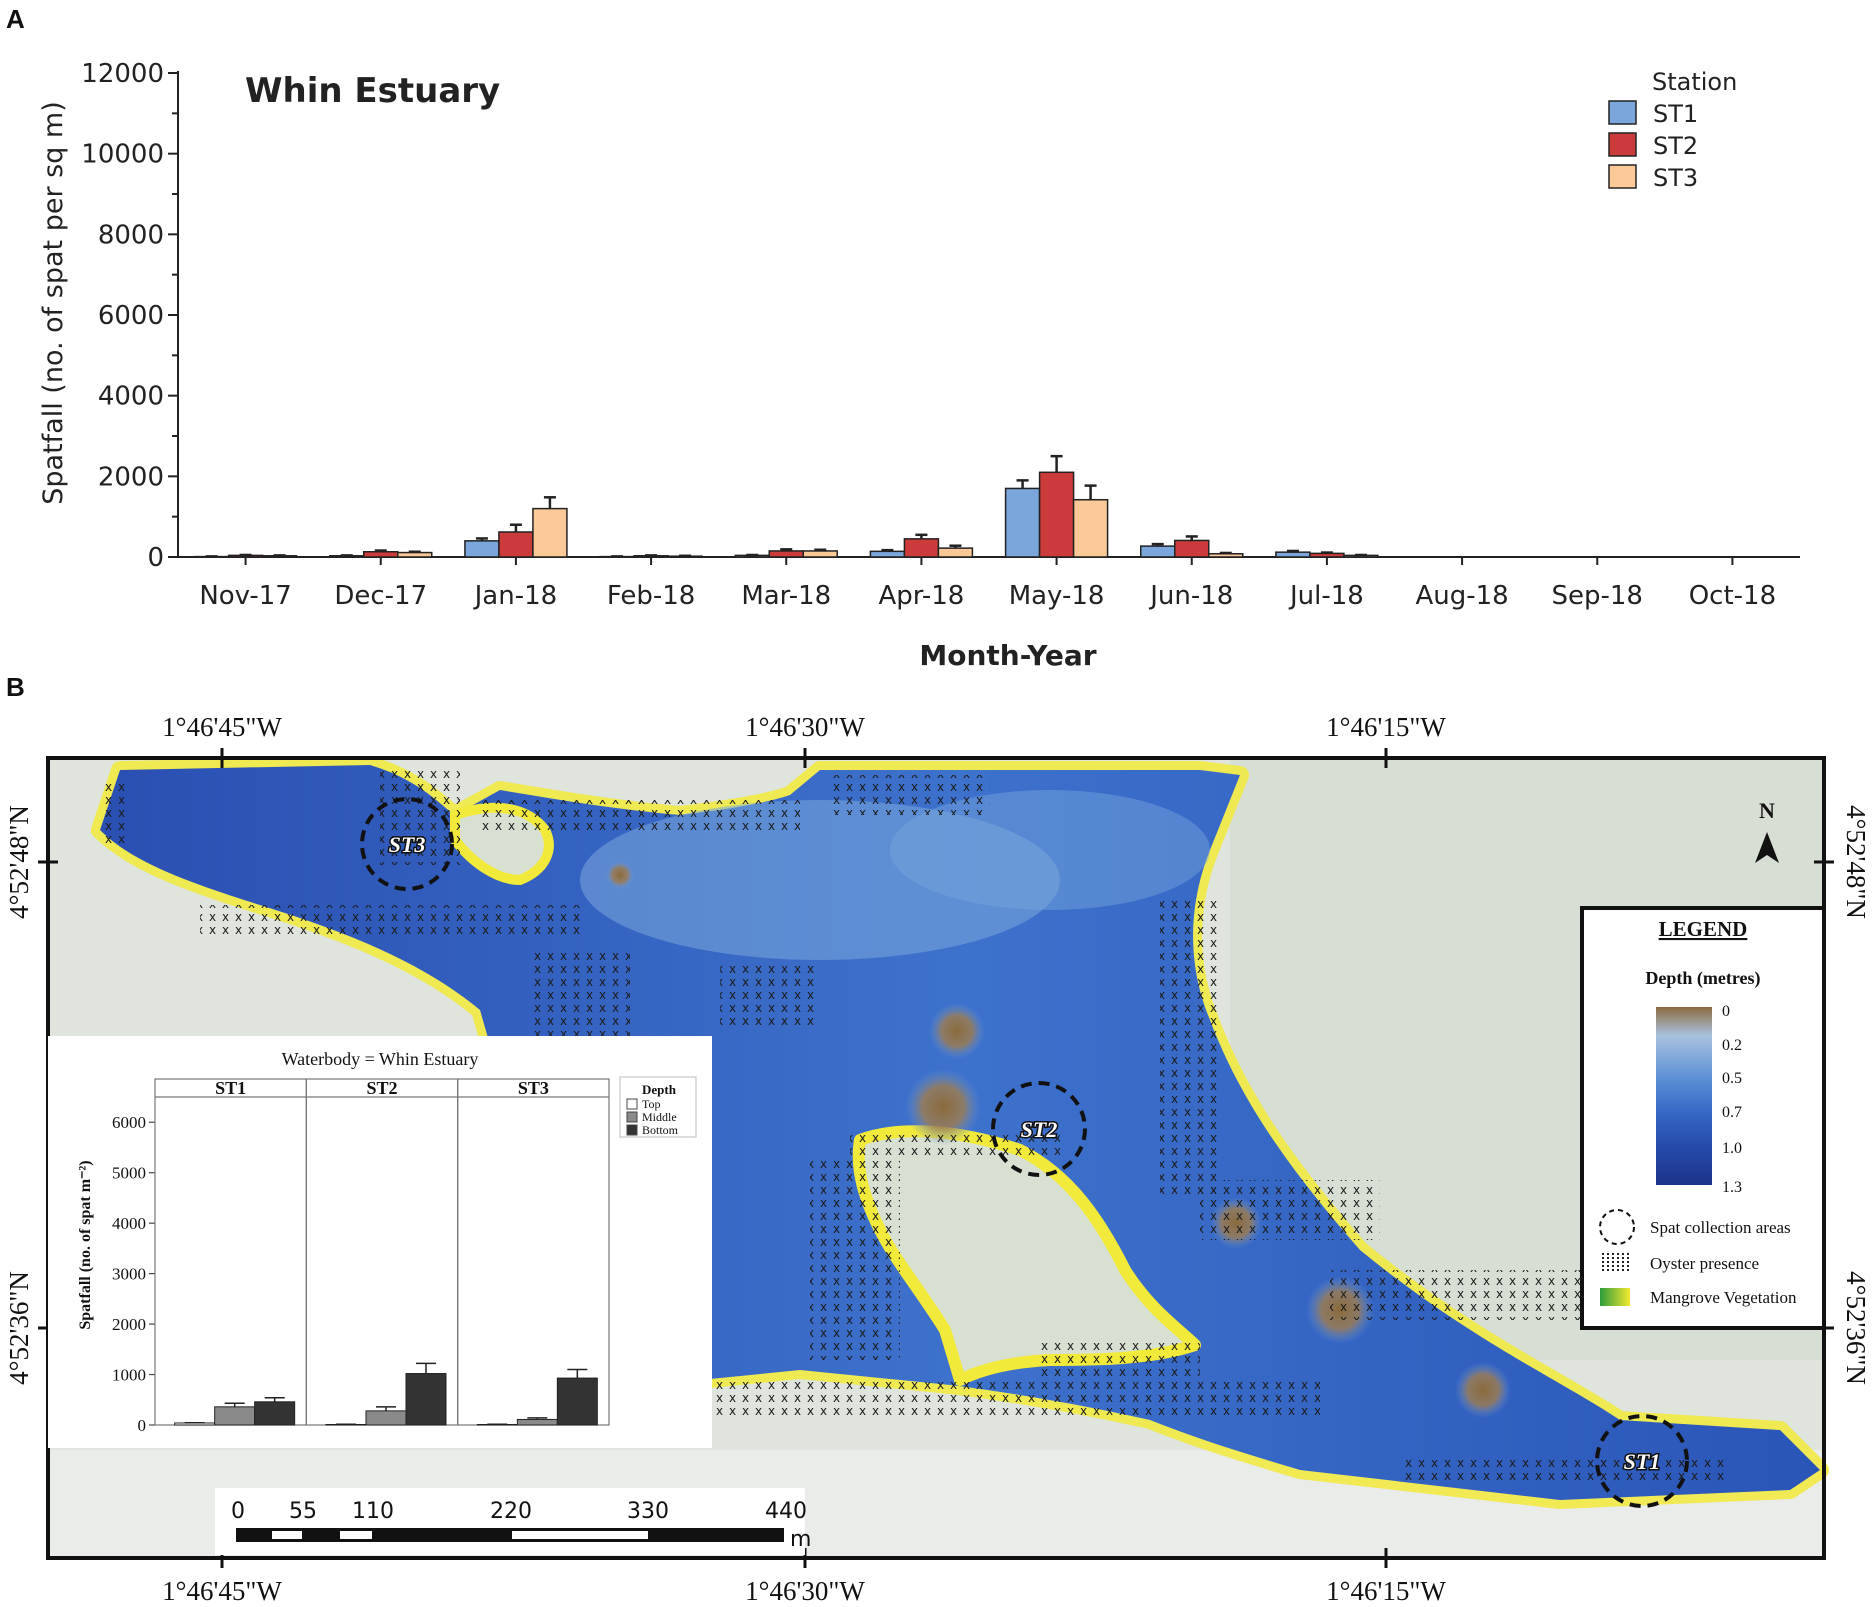 The width and height of the screenshot is (1875, 1607). I want to click on inset-y-tick-label: 6000, so click(129, 1122).